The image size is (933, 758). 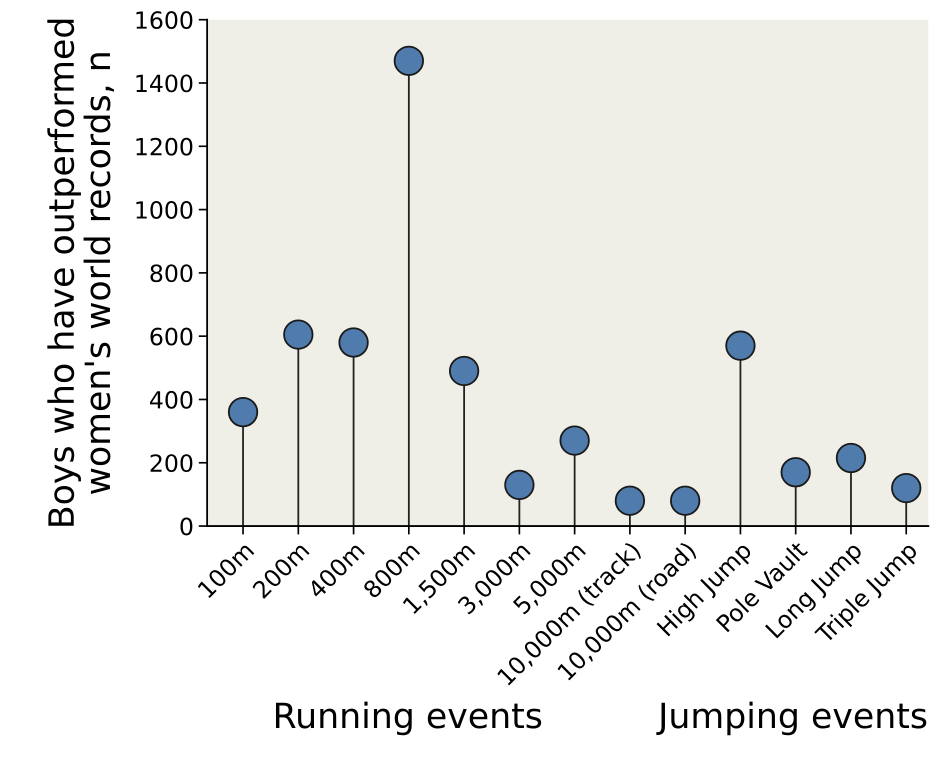 I want to click on y-tick-label: 600, so click(x=171, y=337).